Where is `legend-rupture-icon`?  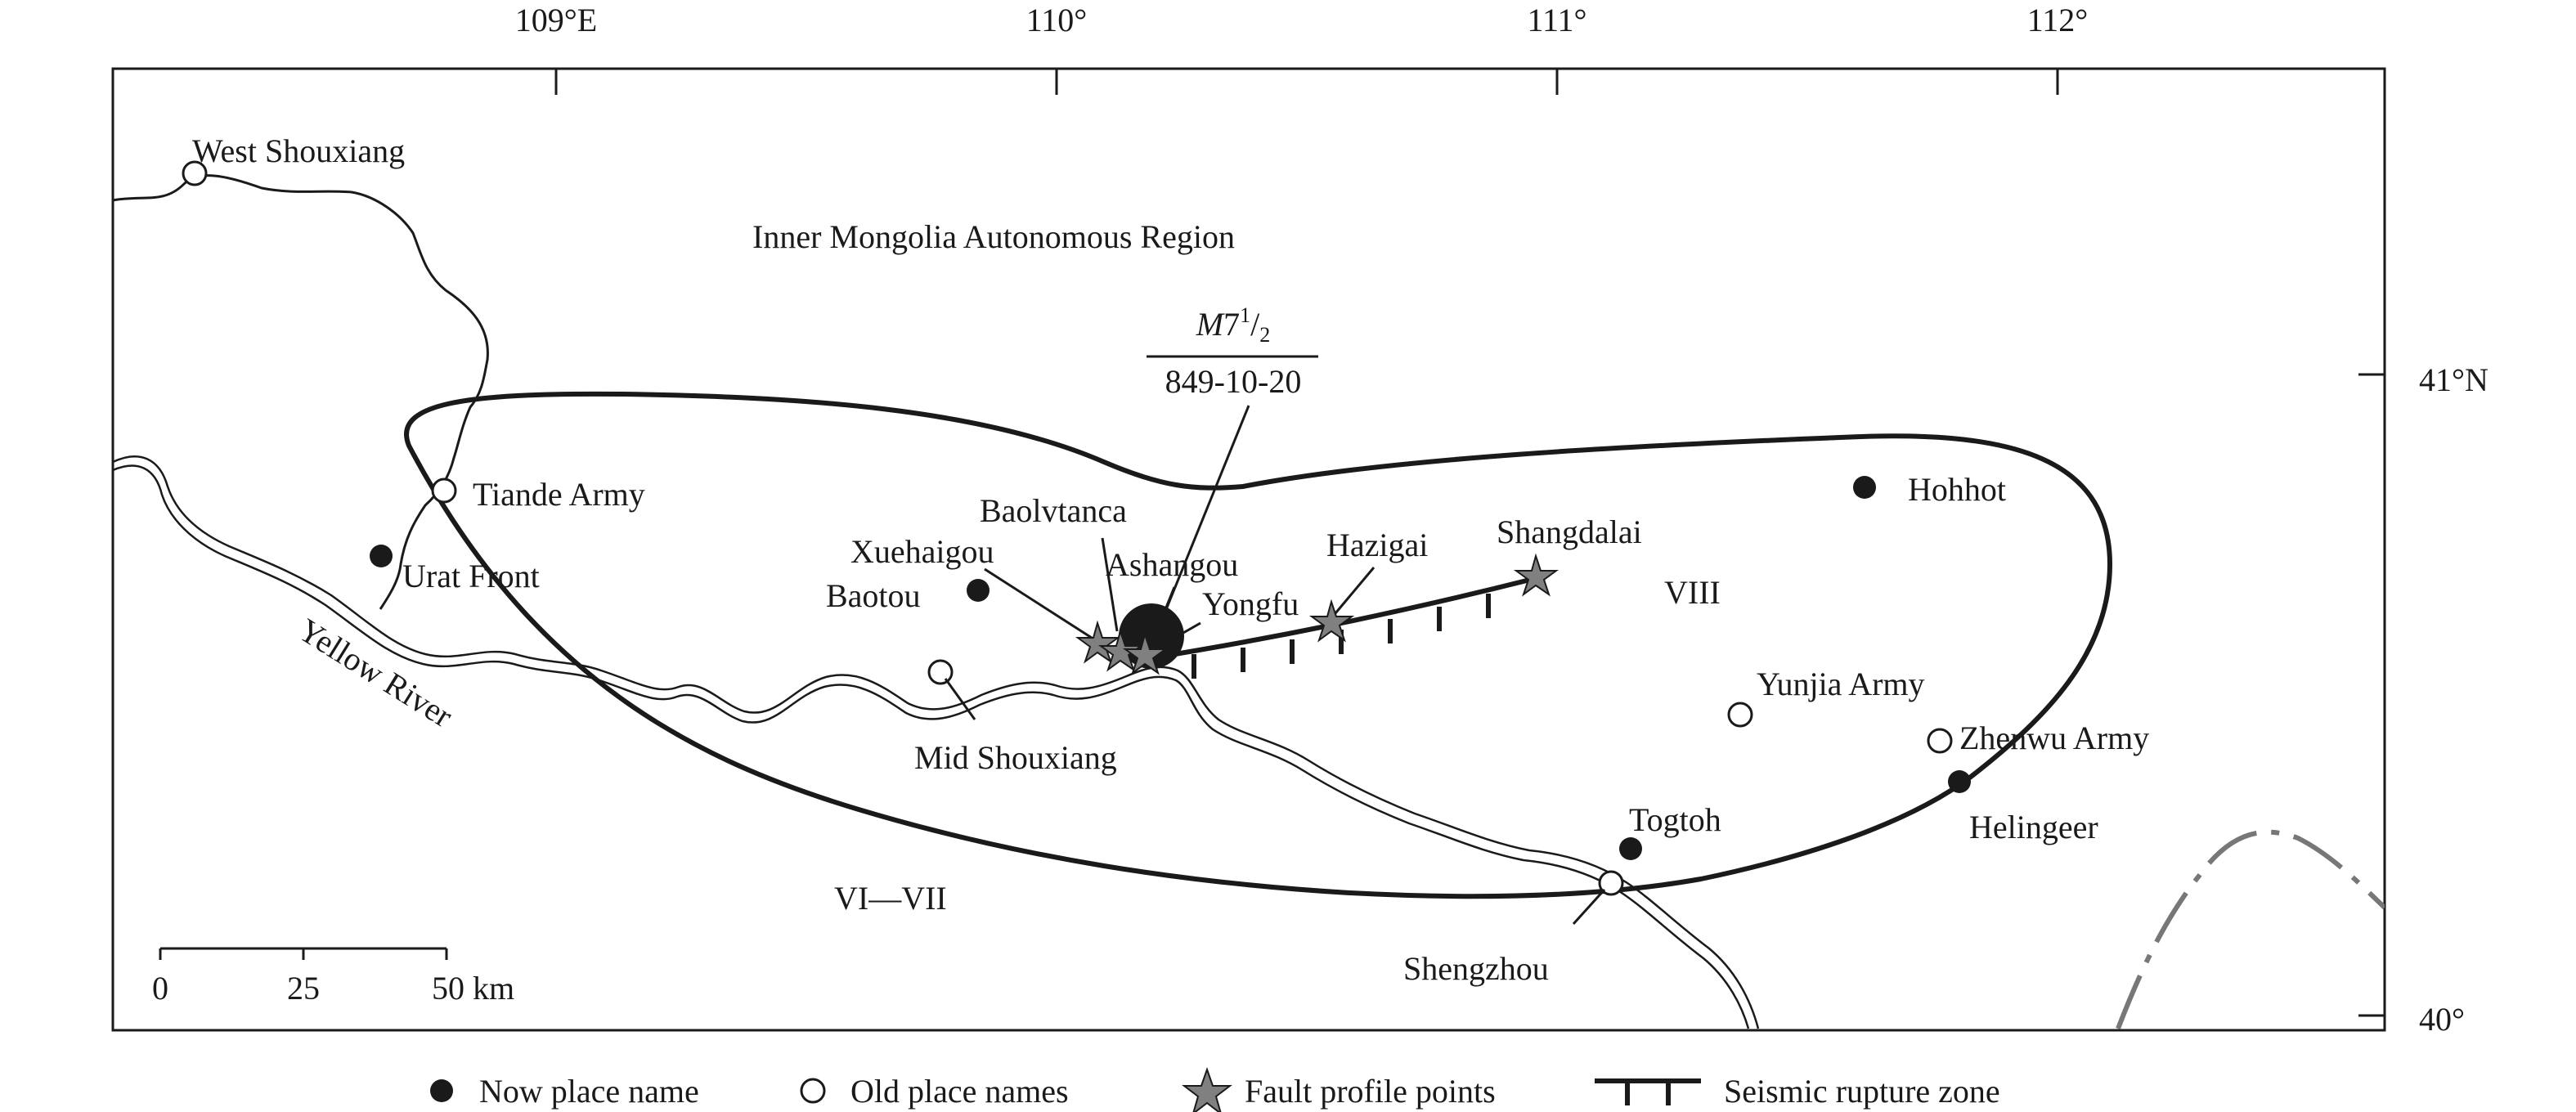
legend-rupture-icon is located at coordinates (1648, 1091).